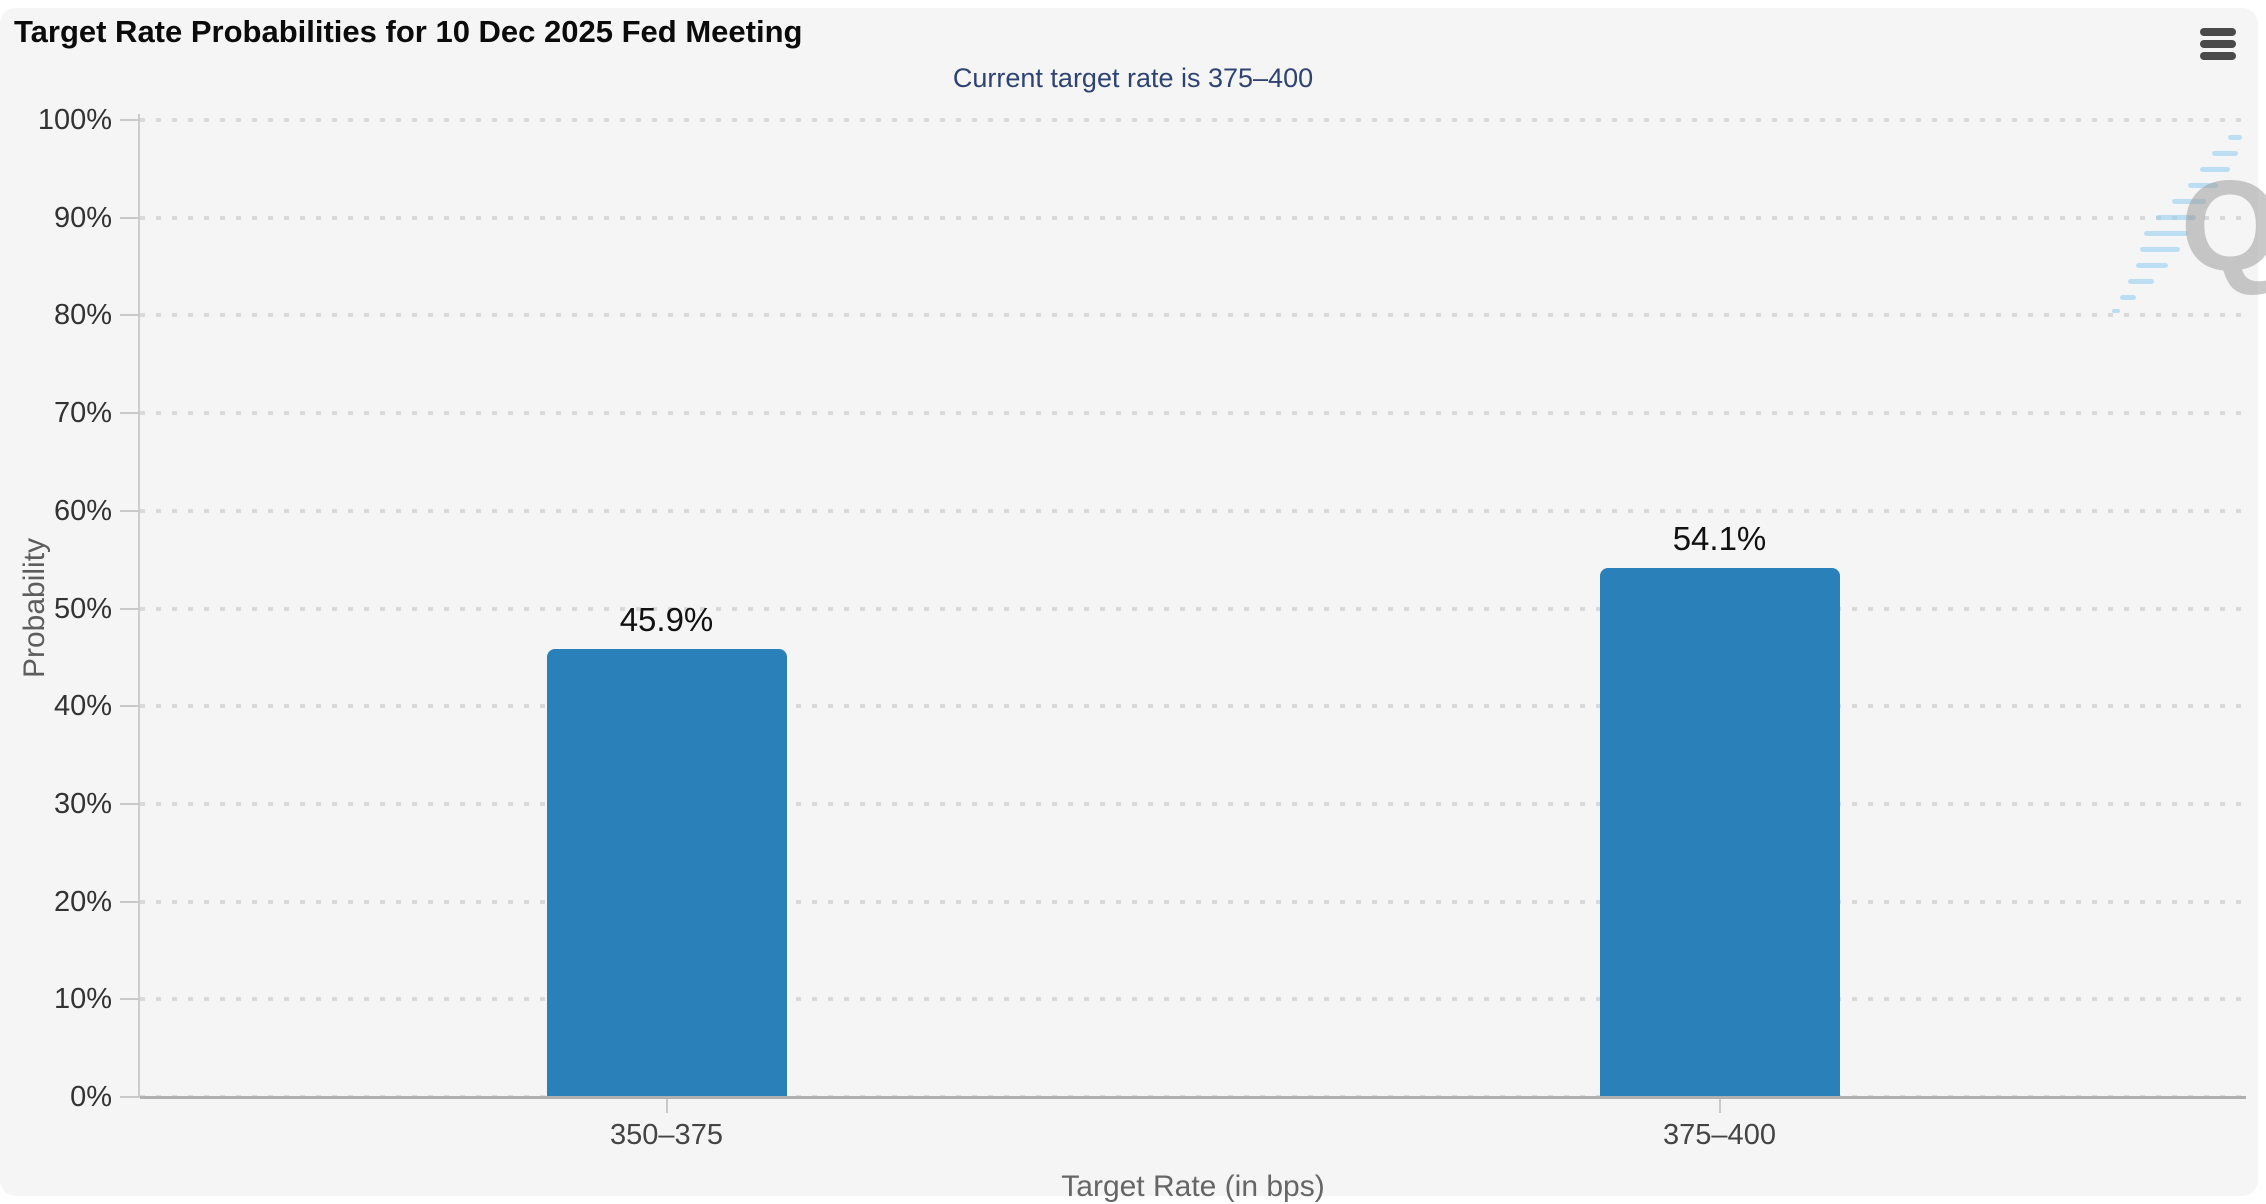  What do you see at coordinates (1133, 78) in the screenshot?
I see `chart-subtitle: Current target rate is 375–400` at bounding box center [1133, 78].